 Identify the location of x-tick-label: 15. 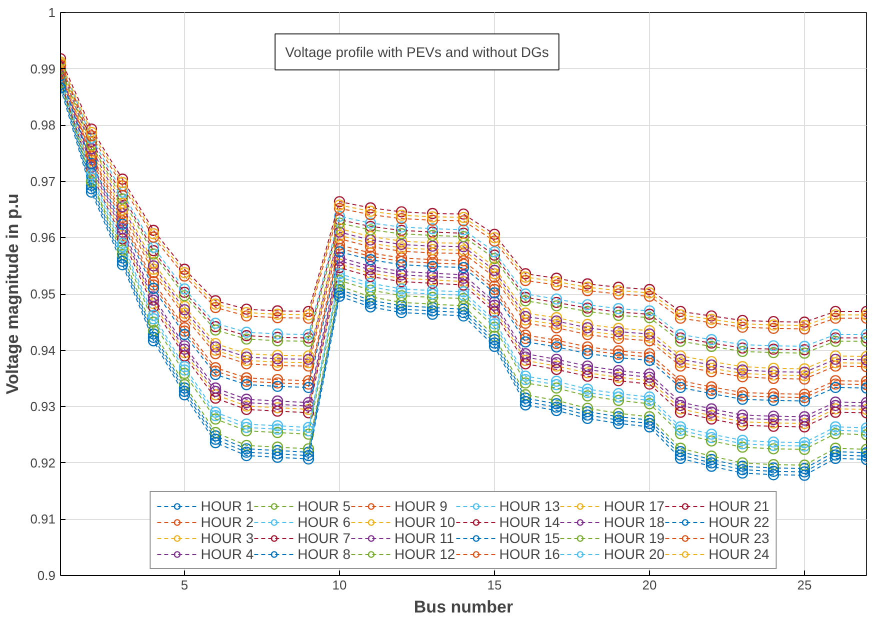
(494, 585).